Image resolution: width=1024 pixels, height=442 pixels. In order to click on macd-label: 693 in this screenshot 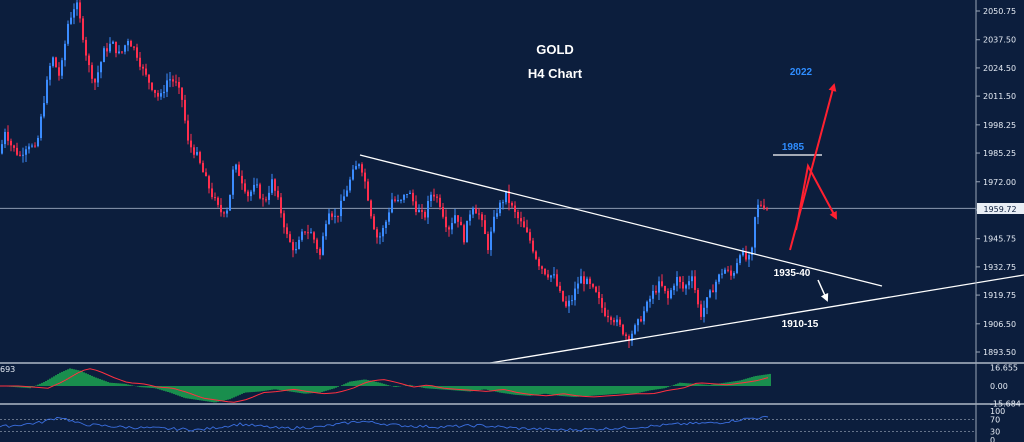, I will do `click(7, 369)`.